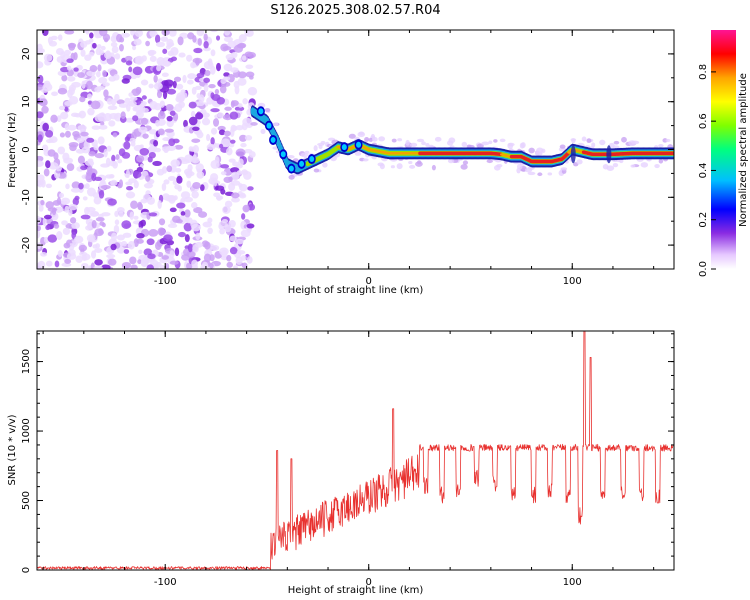  Describe the element at coordinates (703, 220) in the screenshot. I see `colorbar-tick-label: 0.2` at that location.